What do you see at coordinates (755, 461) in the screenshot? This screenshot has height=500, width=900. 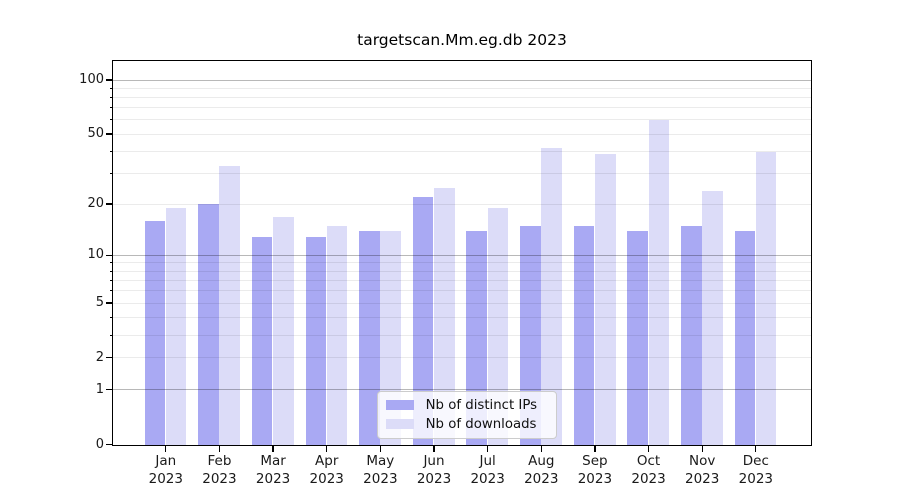 I see `x-tick-month: Dec` at bounding box center [755, 461].